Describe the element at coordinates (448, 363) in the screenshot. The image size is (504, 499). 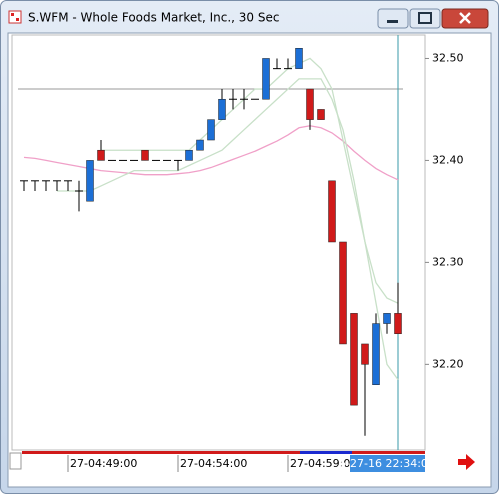
I see `y-tick-label: 32.20` at that location.